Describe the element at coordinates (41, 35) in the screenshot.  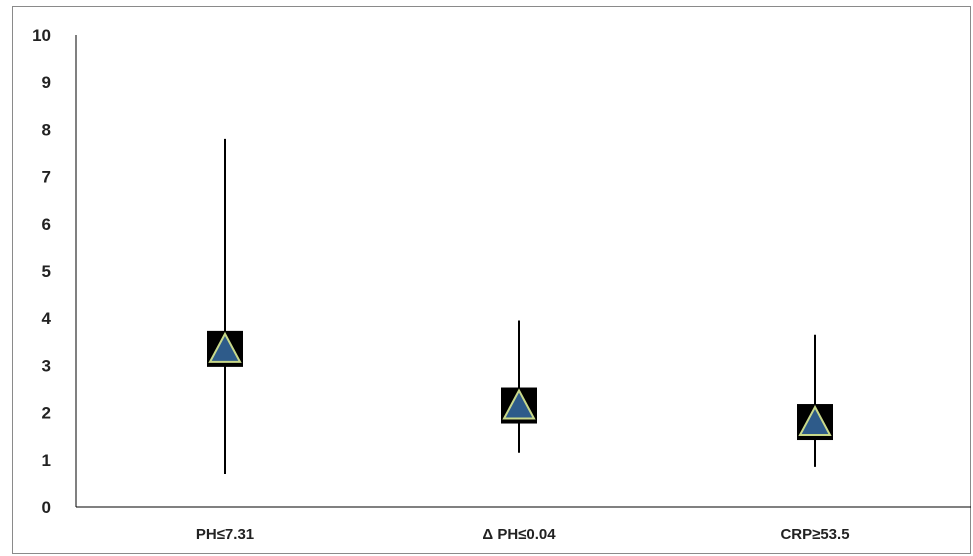
I see `y-tick-label: 10` at that location.